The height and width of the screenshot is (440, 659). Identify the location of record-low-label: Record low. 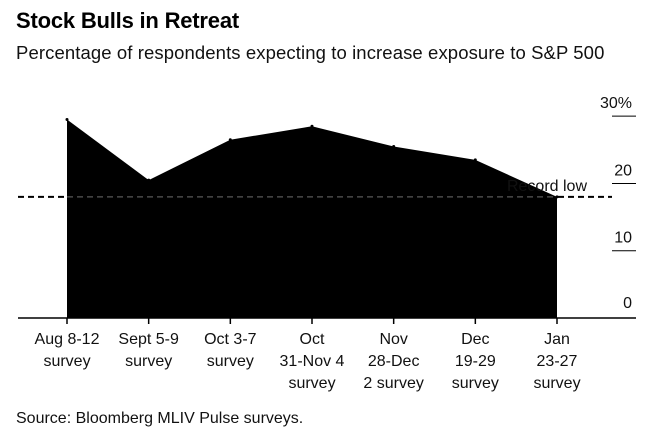
(547, 186).